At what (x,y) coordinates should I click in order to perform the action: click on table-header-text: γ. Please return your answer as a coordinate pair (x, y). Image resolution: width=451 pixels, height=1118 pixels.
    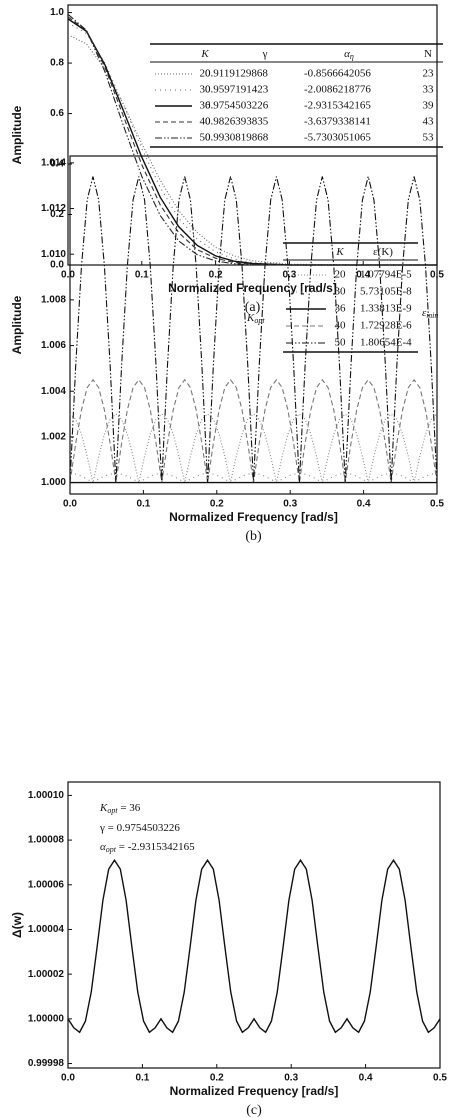
    Looking at the image, I should click on (265, 54).